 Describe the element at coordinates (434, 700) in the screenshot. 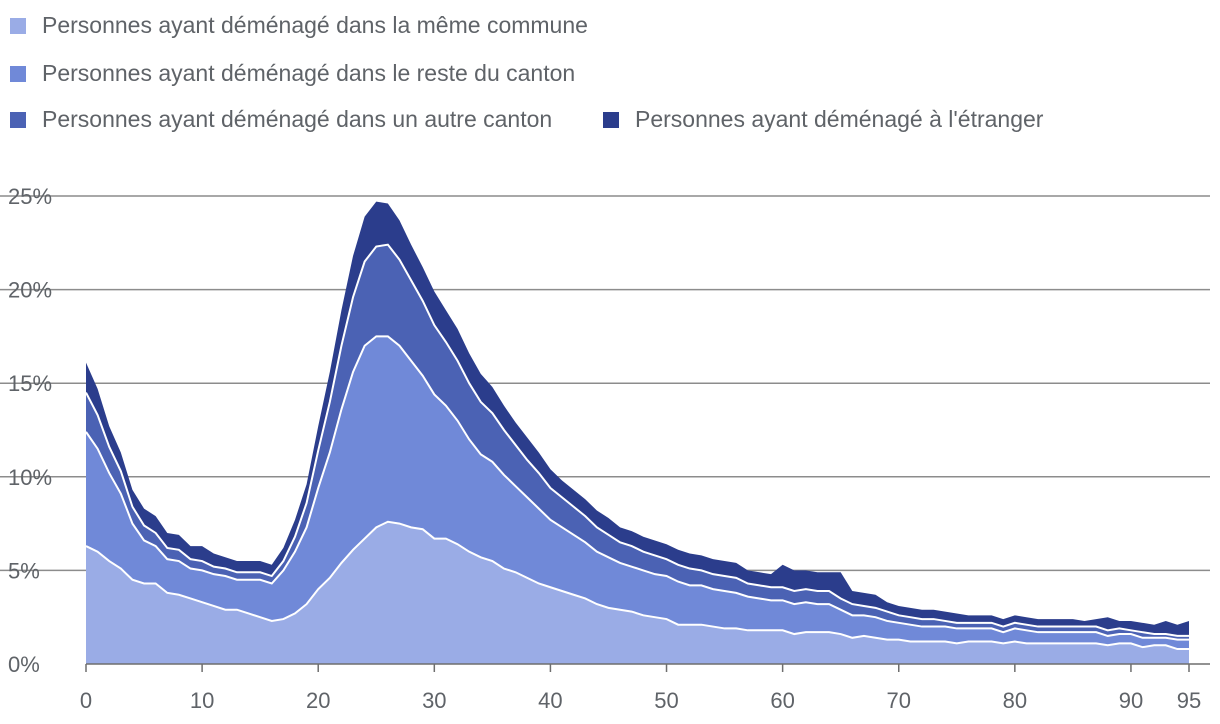

I see `x-tick-label: 30` at that location.